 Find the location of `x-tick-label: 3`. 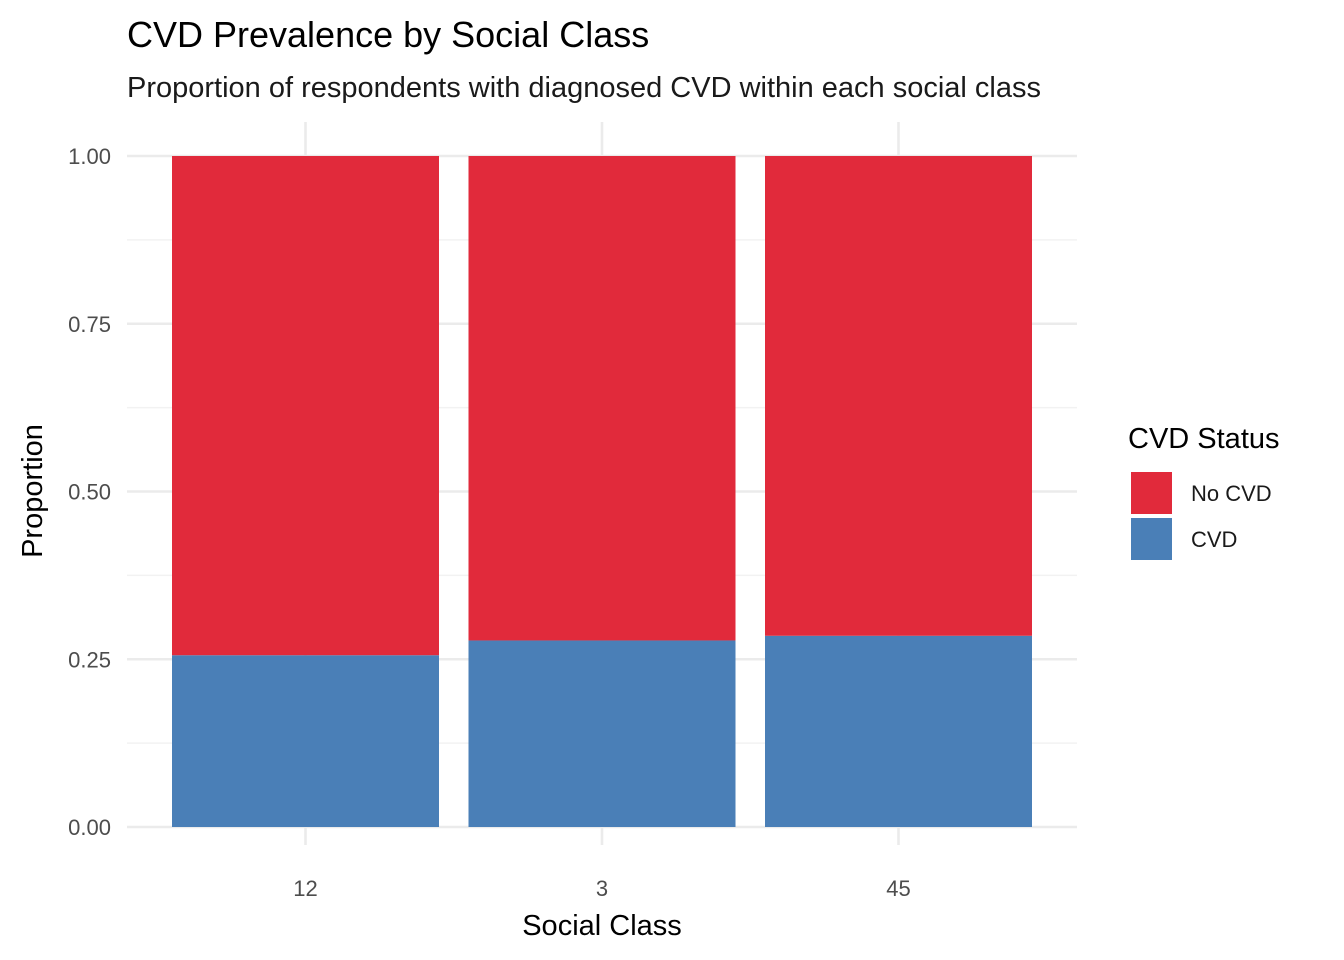

x-tick-label: 3 is located at coordinates (602, 888).